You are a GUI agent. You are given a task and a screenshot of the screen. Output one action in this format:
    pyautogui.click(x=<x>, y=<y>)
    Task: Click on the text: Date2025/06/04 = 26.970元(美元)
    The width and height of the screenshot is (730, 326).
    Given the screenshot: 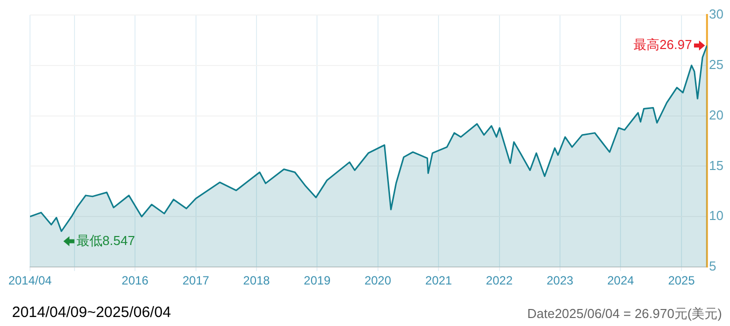 What is the action you would take?
    pyautogui.click(x=624, y=314)
    